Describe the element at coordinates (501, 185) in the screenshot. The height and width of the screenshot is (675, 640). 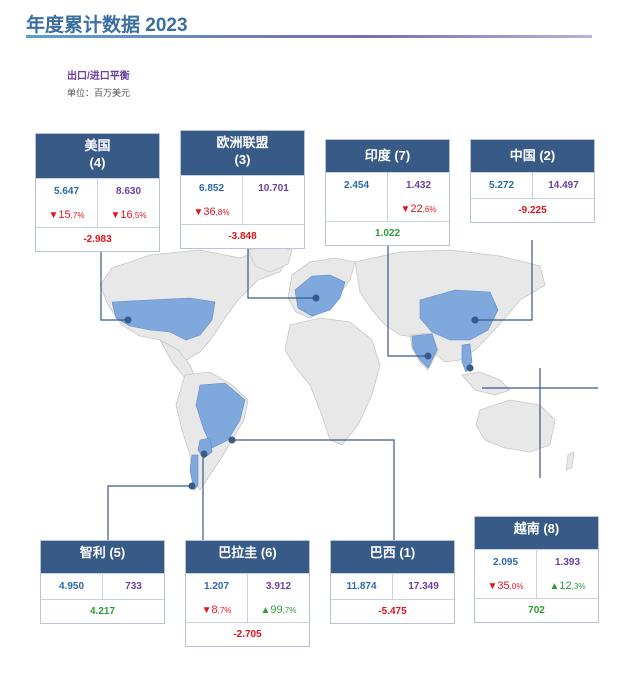
I see `export-value: 5.272` at that location.